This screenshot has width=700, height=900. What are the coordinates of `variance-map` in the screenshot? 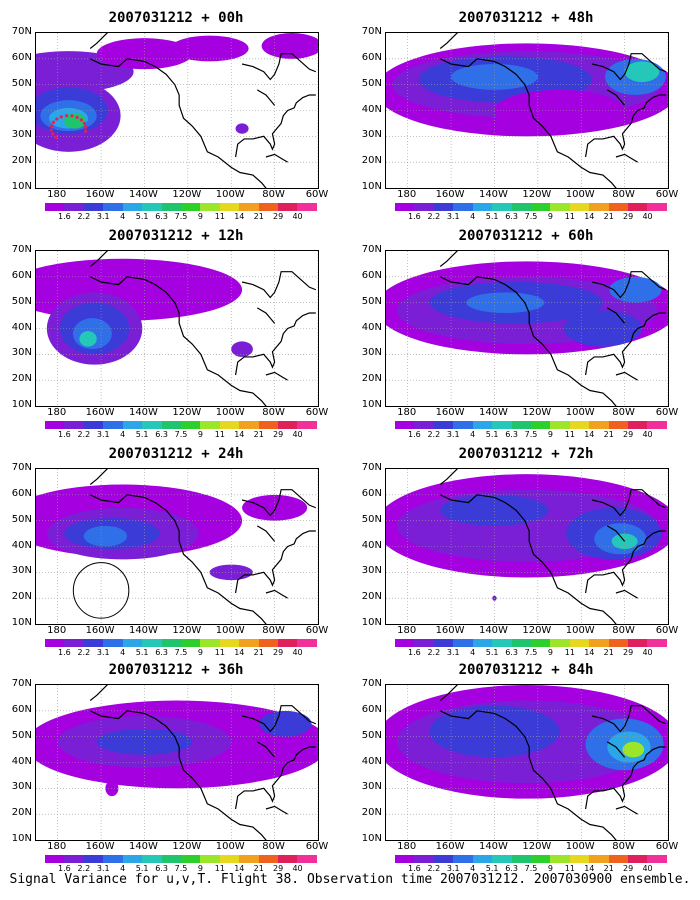 It's located at (527, 328).